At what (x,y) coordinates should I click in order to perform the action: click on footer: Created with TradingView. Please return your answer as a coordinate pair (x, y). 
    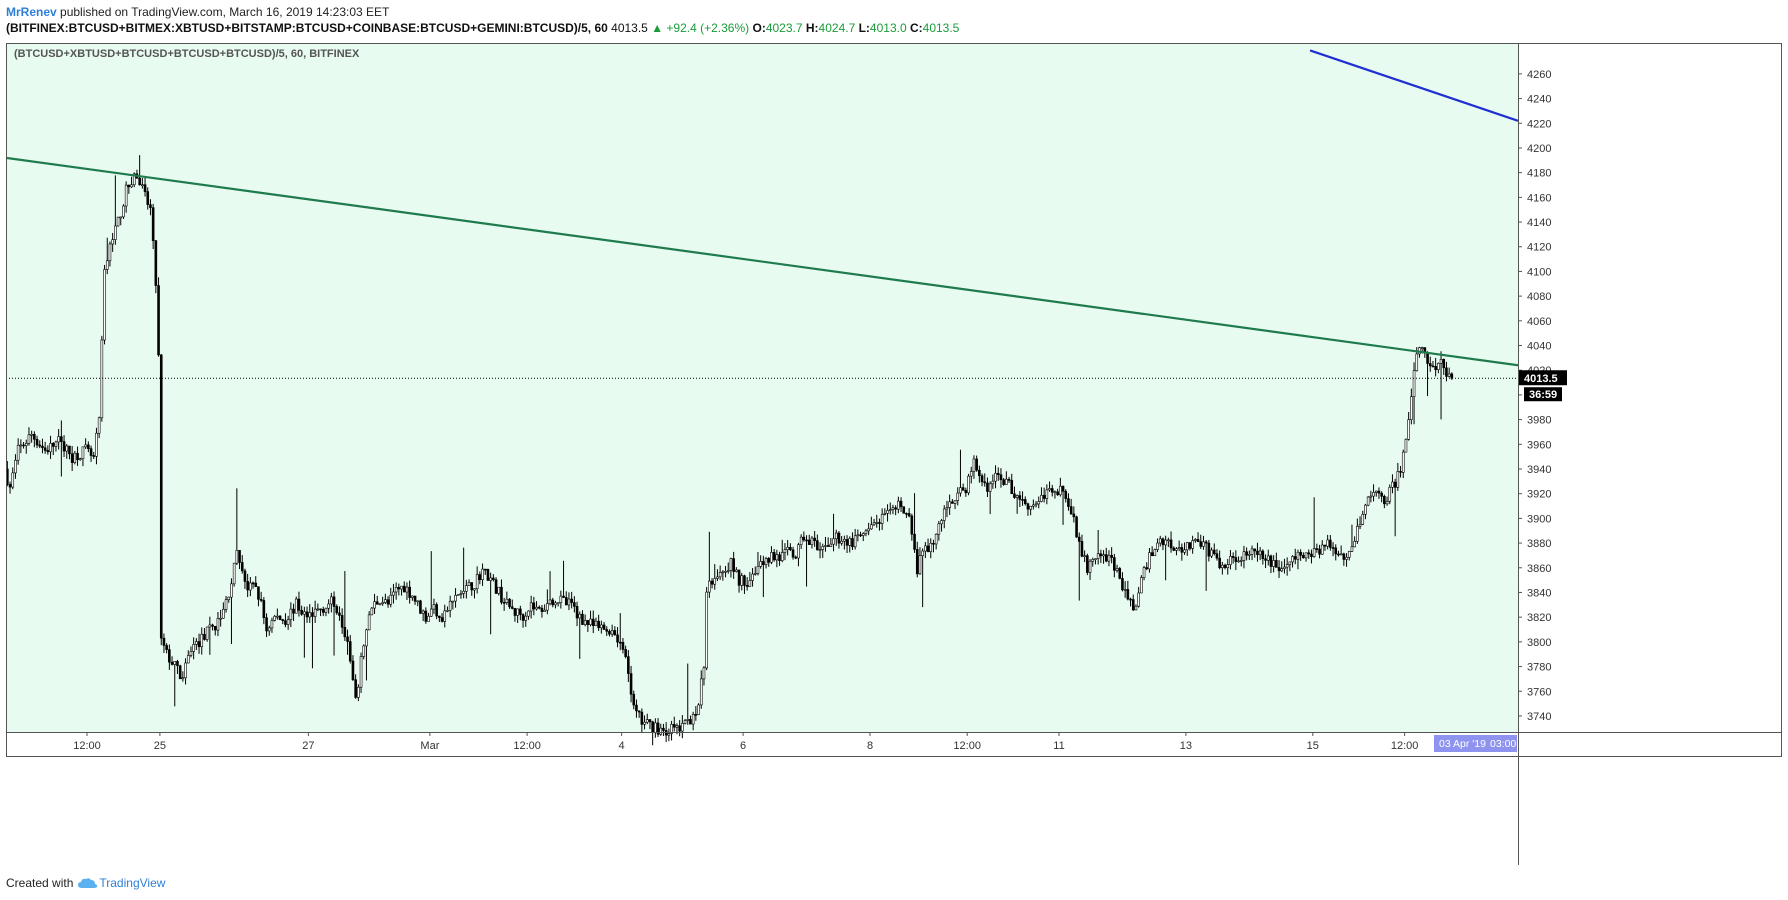
    Looking at the image, I should click on (85, 883).